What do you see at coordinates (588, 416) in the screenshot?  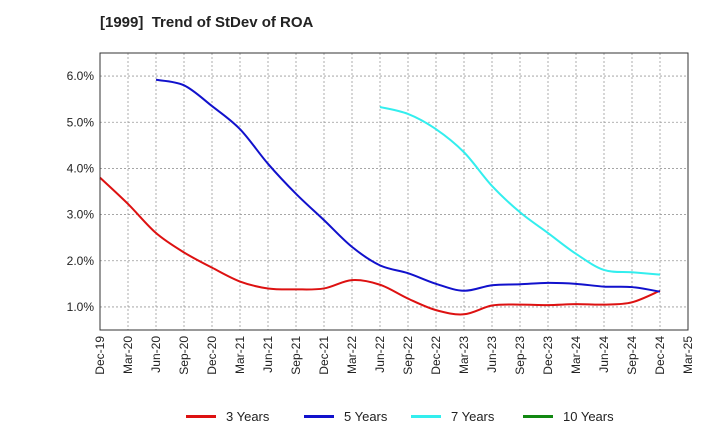 I see `legend-label: 10 Years` at bounding box center [588, 416].